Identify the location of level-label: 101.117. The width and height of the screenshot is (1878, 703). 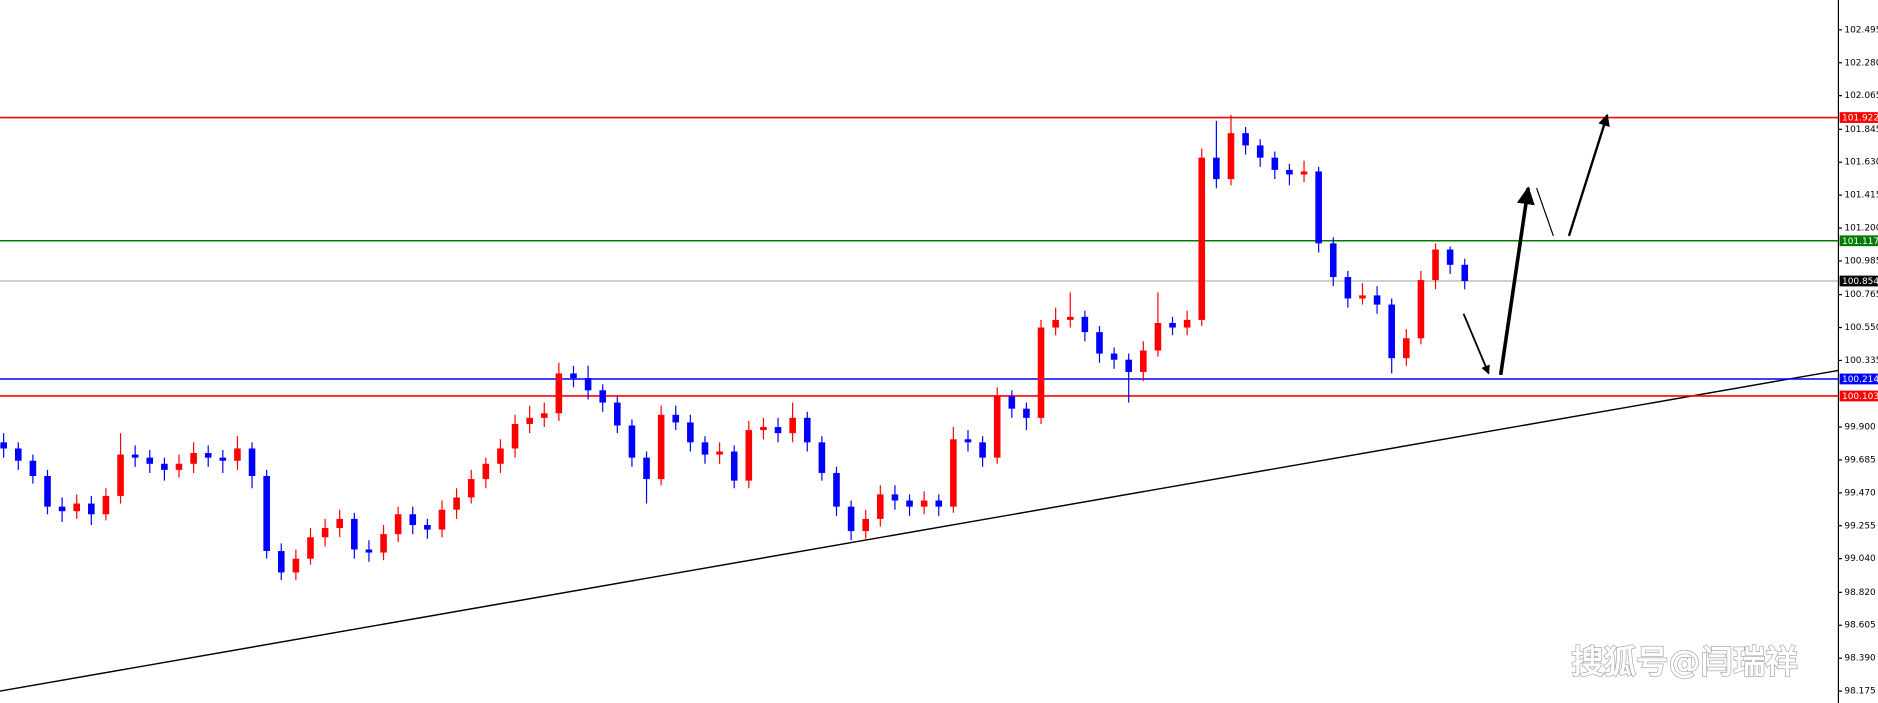
(1860, 242).